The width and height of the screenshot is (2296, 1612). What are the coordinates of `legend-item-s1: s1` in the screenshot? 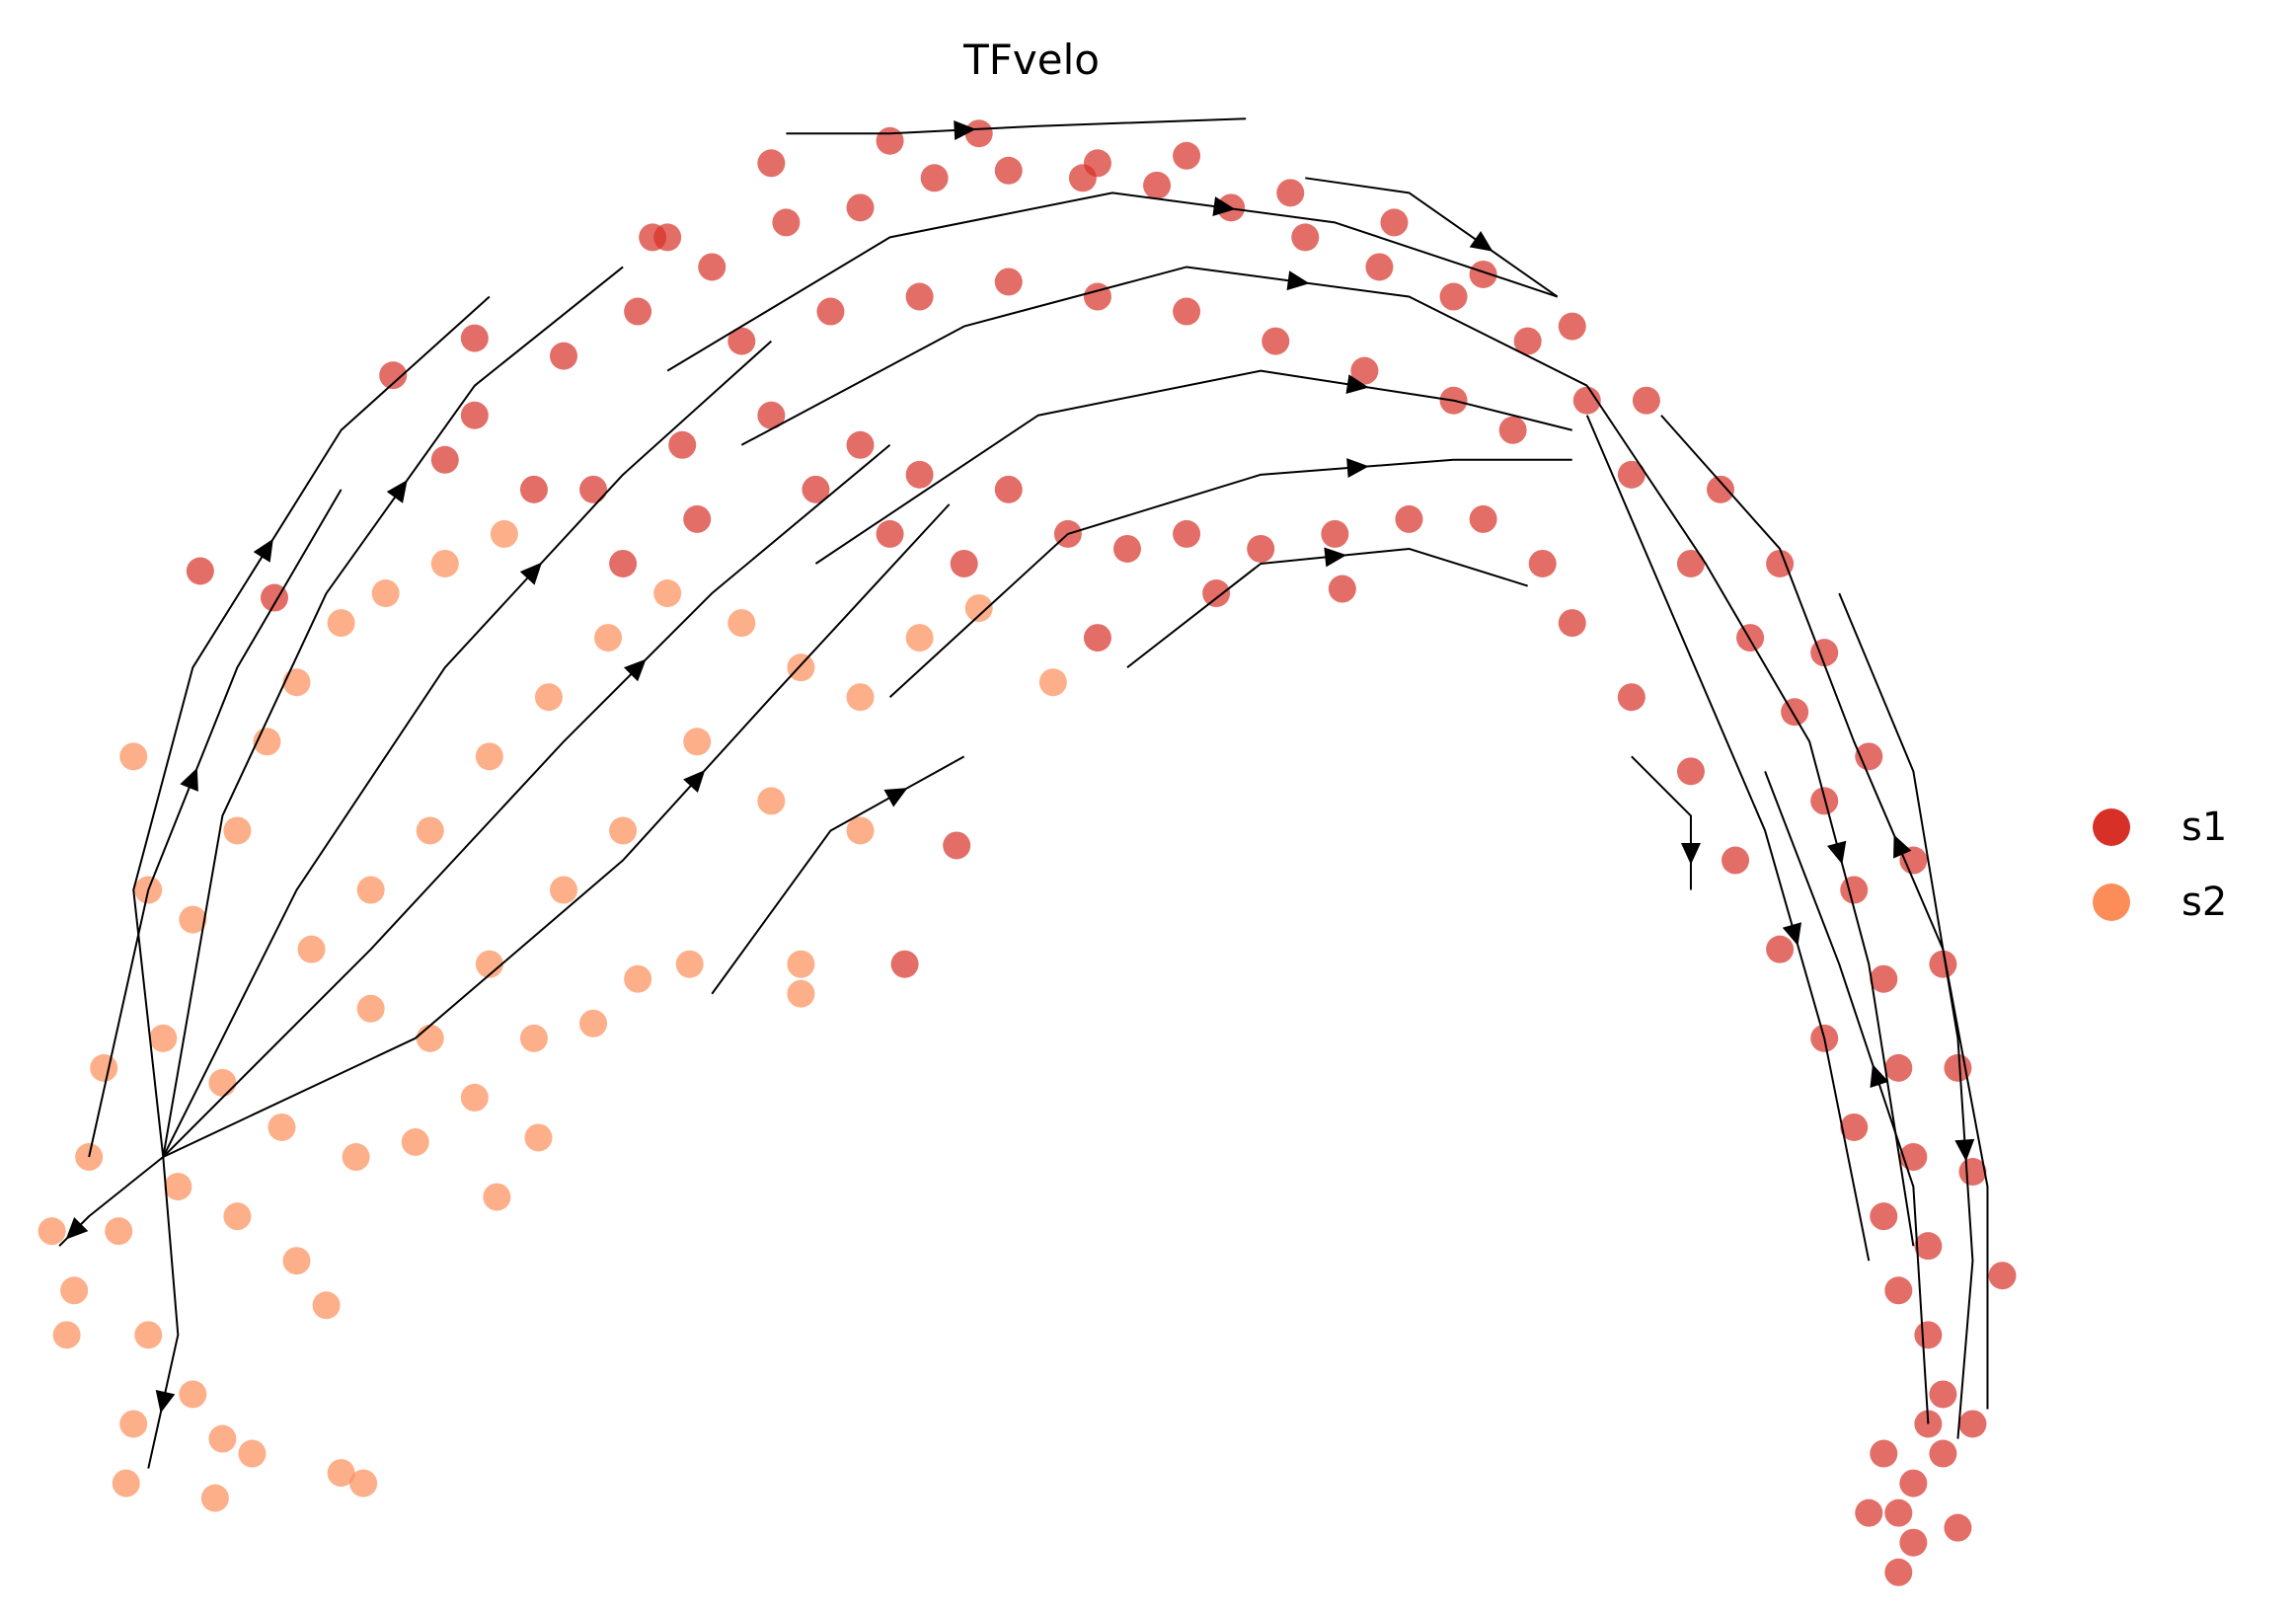 It's located at (2160, 828).